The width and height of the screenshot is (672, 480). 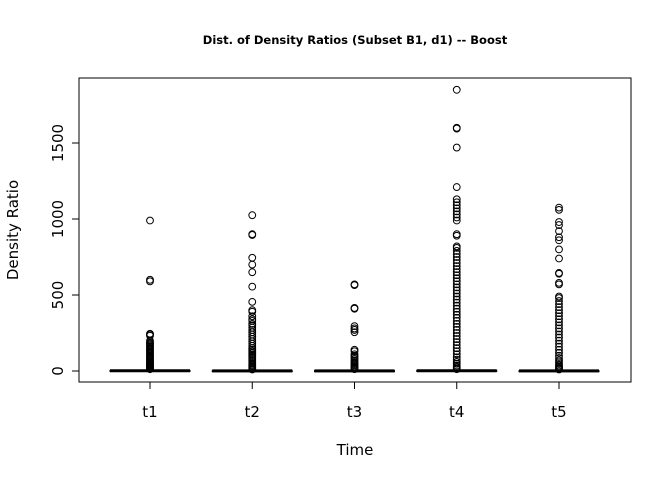 I want to click on x-tick-label: t4, so click(x=456, y=412).